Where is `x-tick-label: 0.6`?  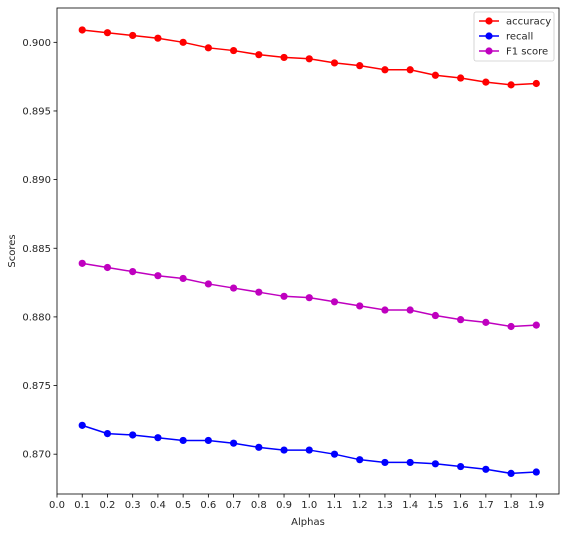 x-tick-label: 0.6 is located at coordinates (208, 505).